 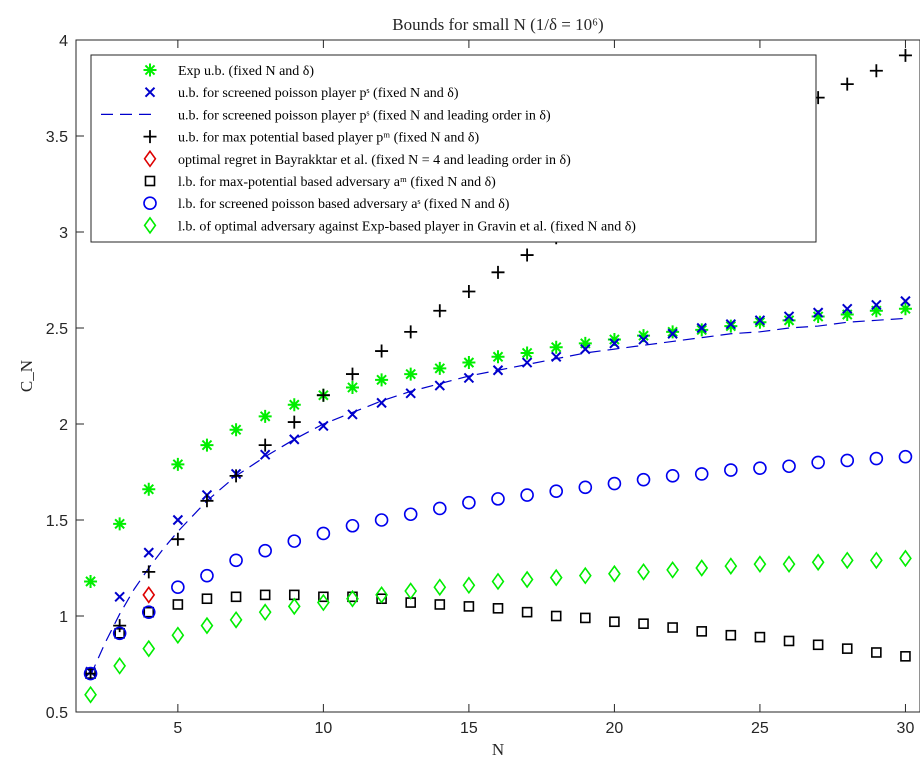 What do you see at coordinates (57, 329) in the screenshot?
I see `y-tick-label: 2.5` at bounding box center [57, 329].